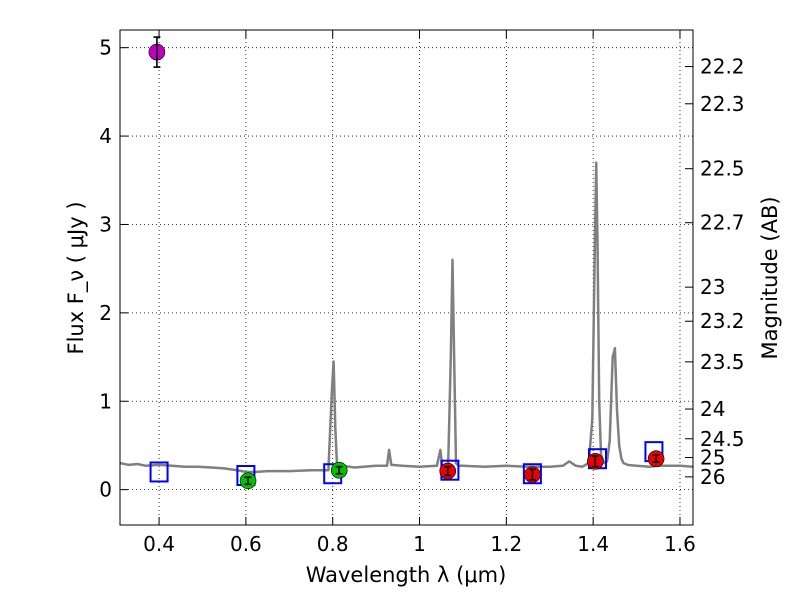 The width and height of the screenshot is (800, 600). What do you see at coordinates (76, 277) in the screenshot?
I see `y-axis-label: Flux F_ν ( μJy )` at bounding box center [76, 277].